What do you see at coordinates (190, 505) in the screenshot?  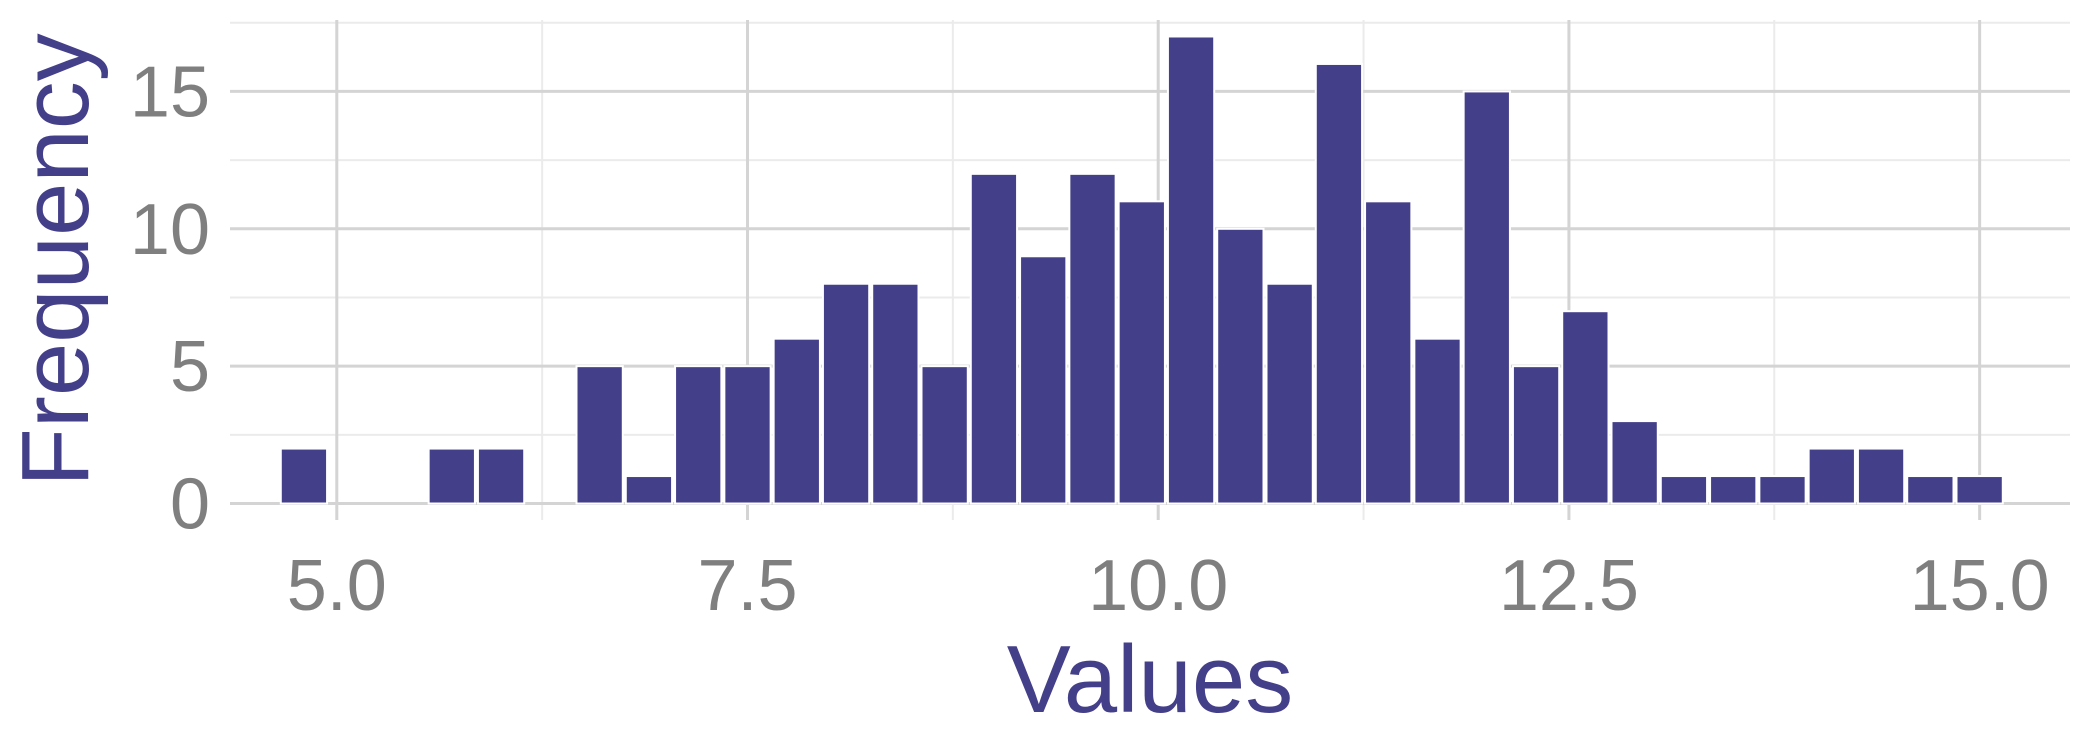 I see `y-tick-label: 0` at bounding box center [190, 505].